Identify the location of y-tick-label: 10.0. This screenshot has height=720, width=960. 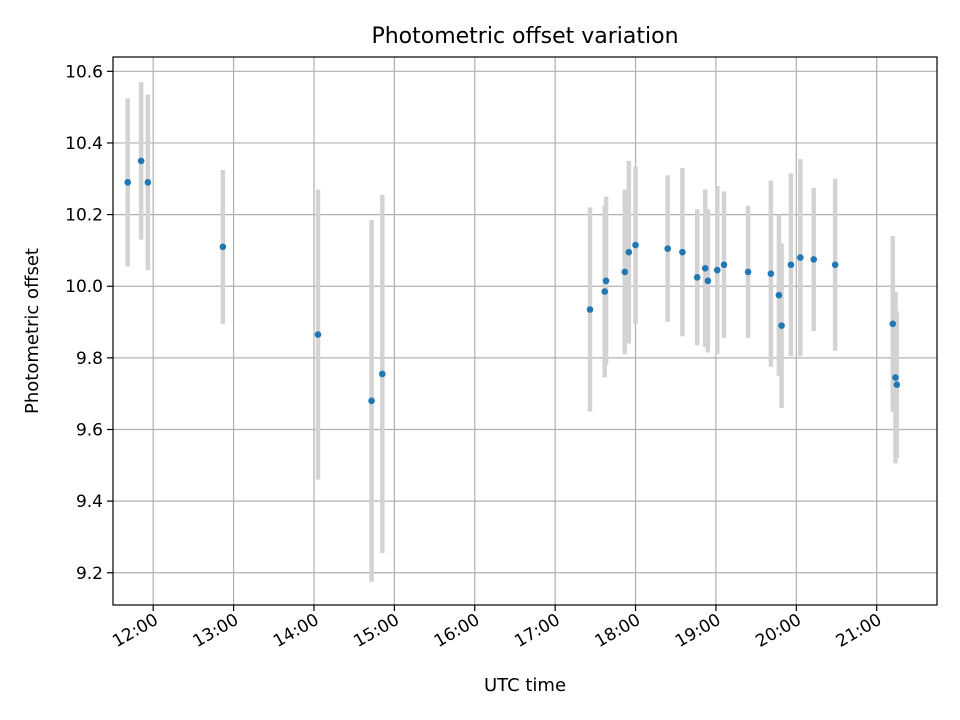
(84, 287).